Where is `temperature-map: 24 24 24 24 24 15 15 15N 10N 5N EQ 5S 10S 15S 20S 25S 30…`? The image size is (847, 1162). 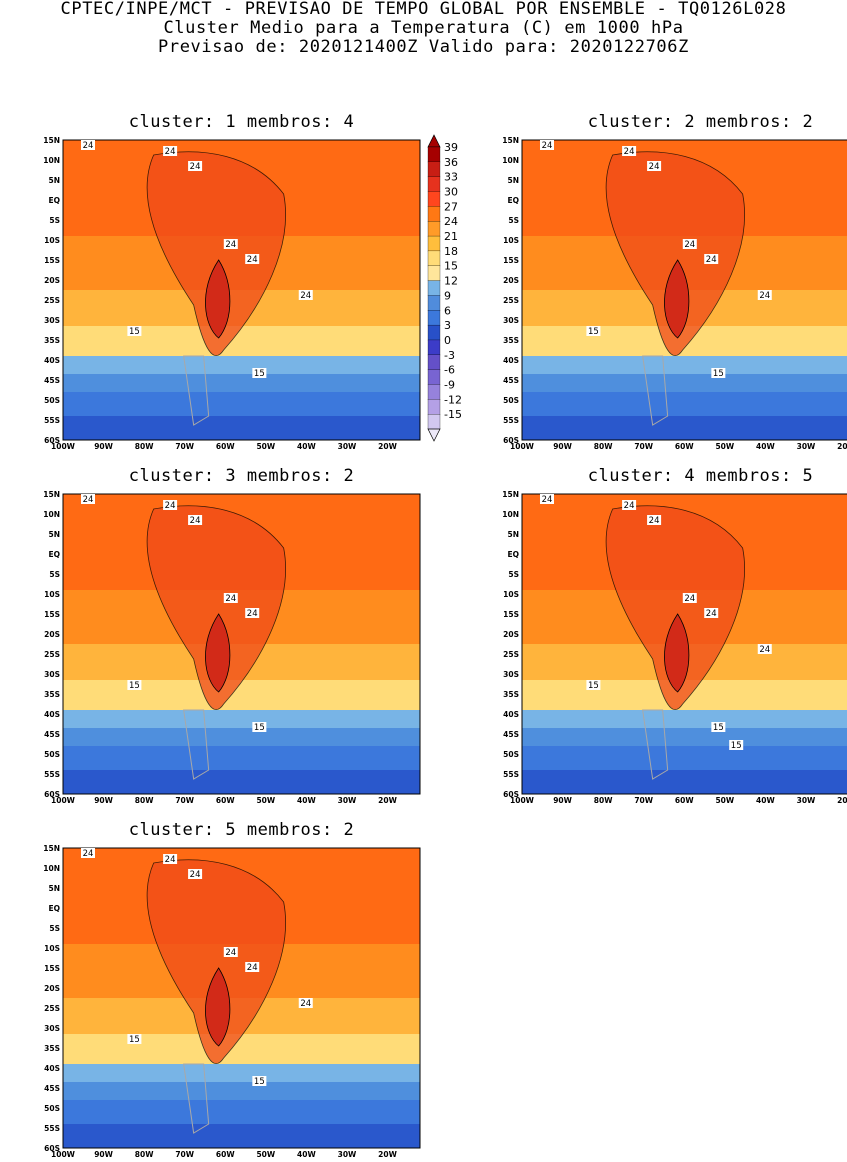 temperature-map: 24 24 24 24 24 15 15 15N 10N 5N EQ 5S 10S 15S 20S 25S 30… is located at coordinates (232, 647).